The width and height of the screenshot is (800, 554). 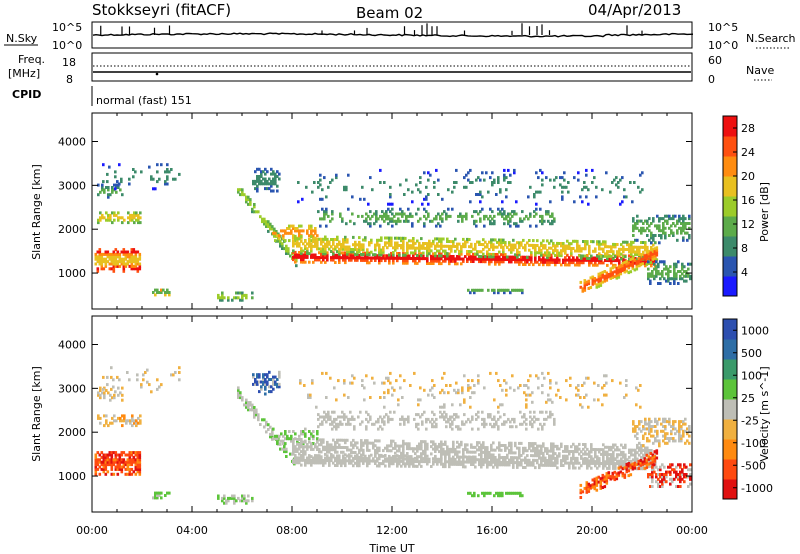 What do you see at coordinates (730, 246) in the screenshot?
I see `colorbar-swatch` at bounding box center [730, 246].